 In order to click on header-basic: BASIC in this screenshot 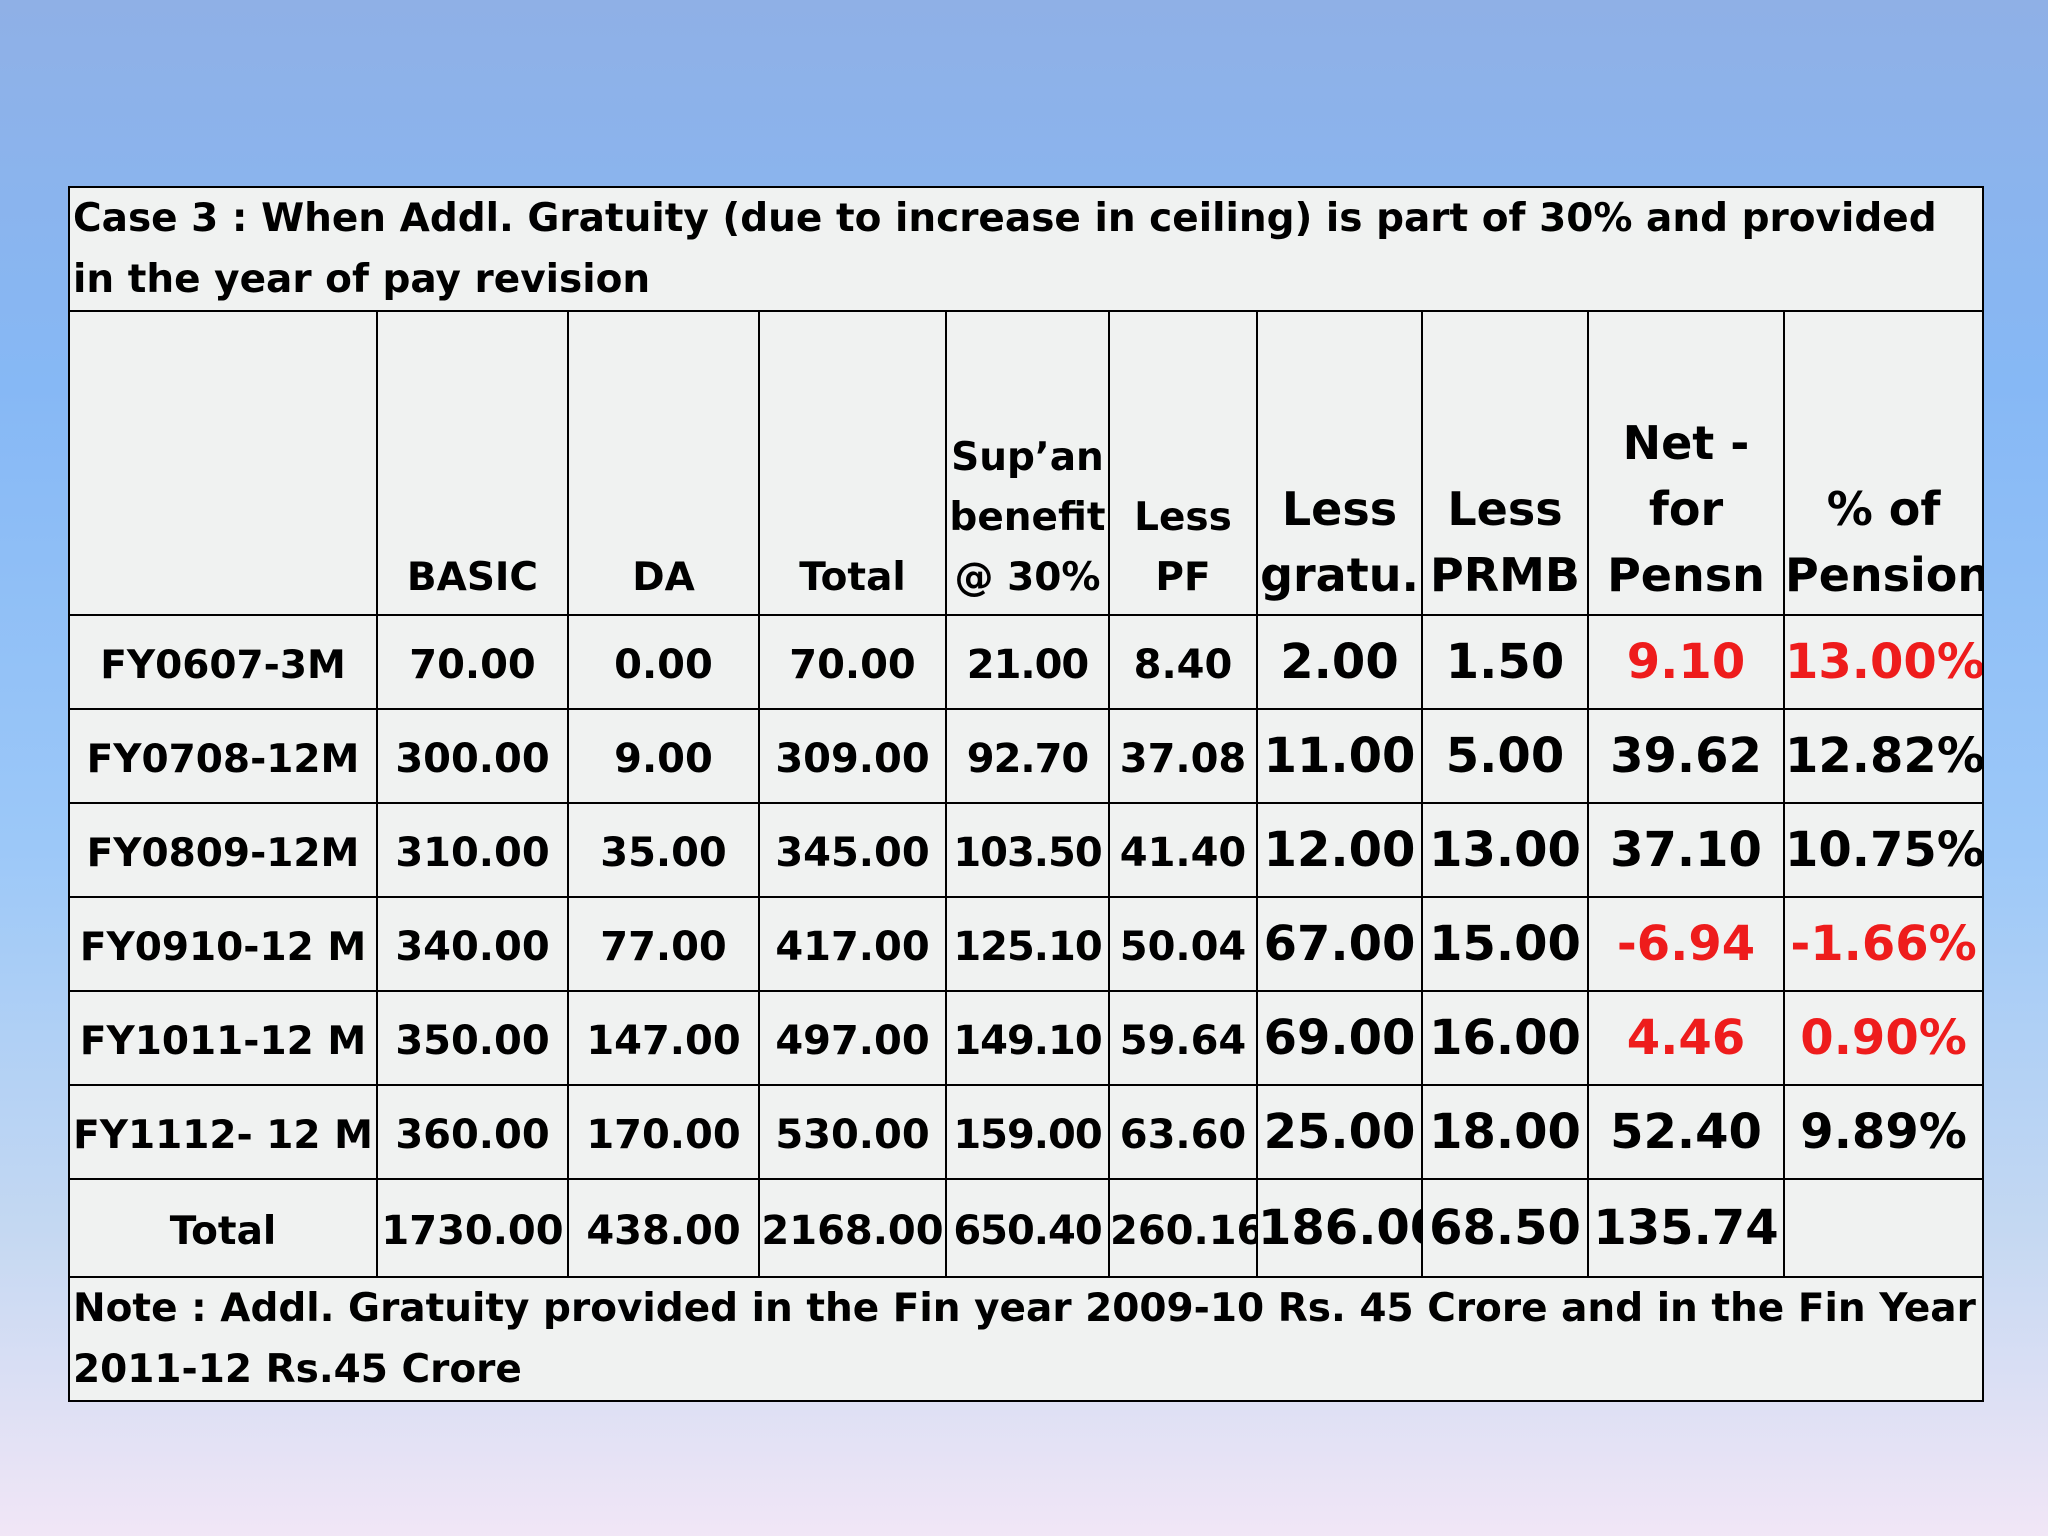, I will do `click(472, 463)`.